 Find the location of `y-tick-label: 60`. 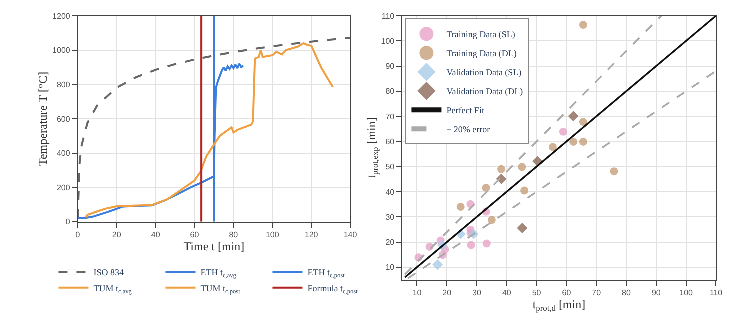

y-tick-label: 60 is located at coordinates (391, 142).